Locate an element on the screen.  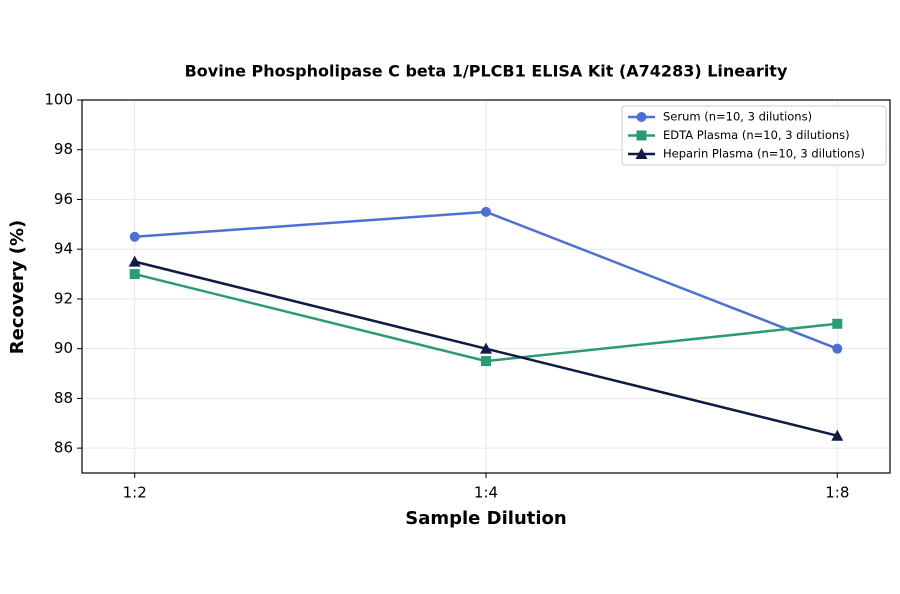
y-tick-label: 94 is located at coordinates (63, 249).